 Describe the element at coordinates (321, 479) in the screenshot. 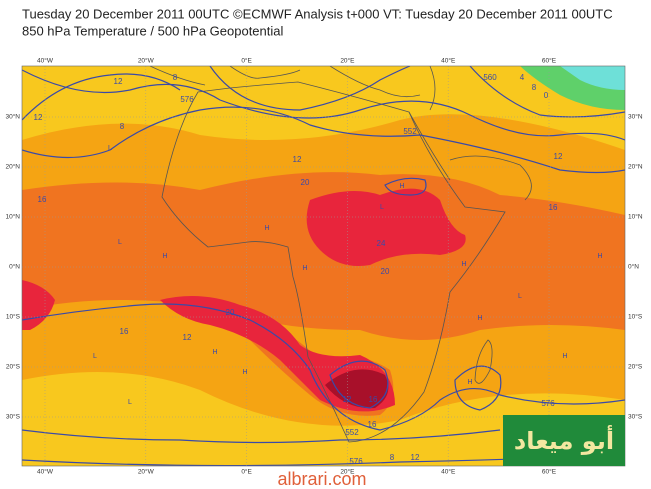

I see `site: albrari.com` at that location.